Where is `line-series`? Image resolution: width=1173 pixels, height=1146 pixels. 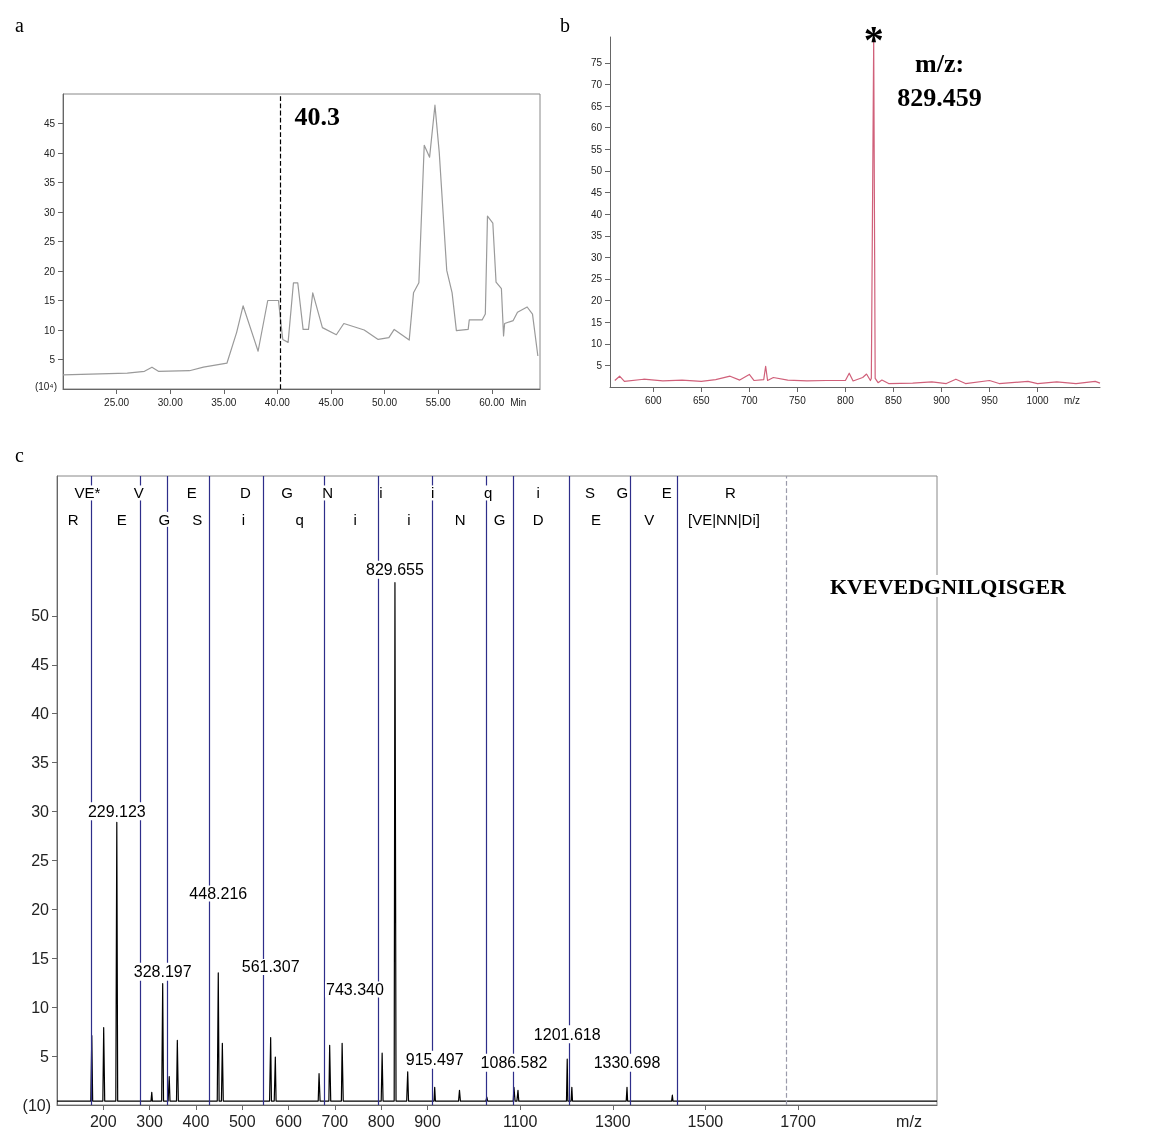
line-series is located at coordinates (300, 240).